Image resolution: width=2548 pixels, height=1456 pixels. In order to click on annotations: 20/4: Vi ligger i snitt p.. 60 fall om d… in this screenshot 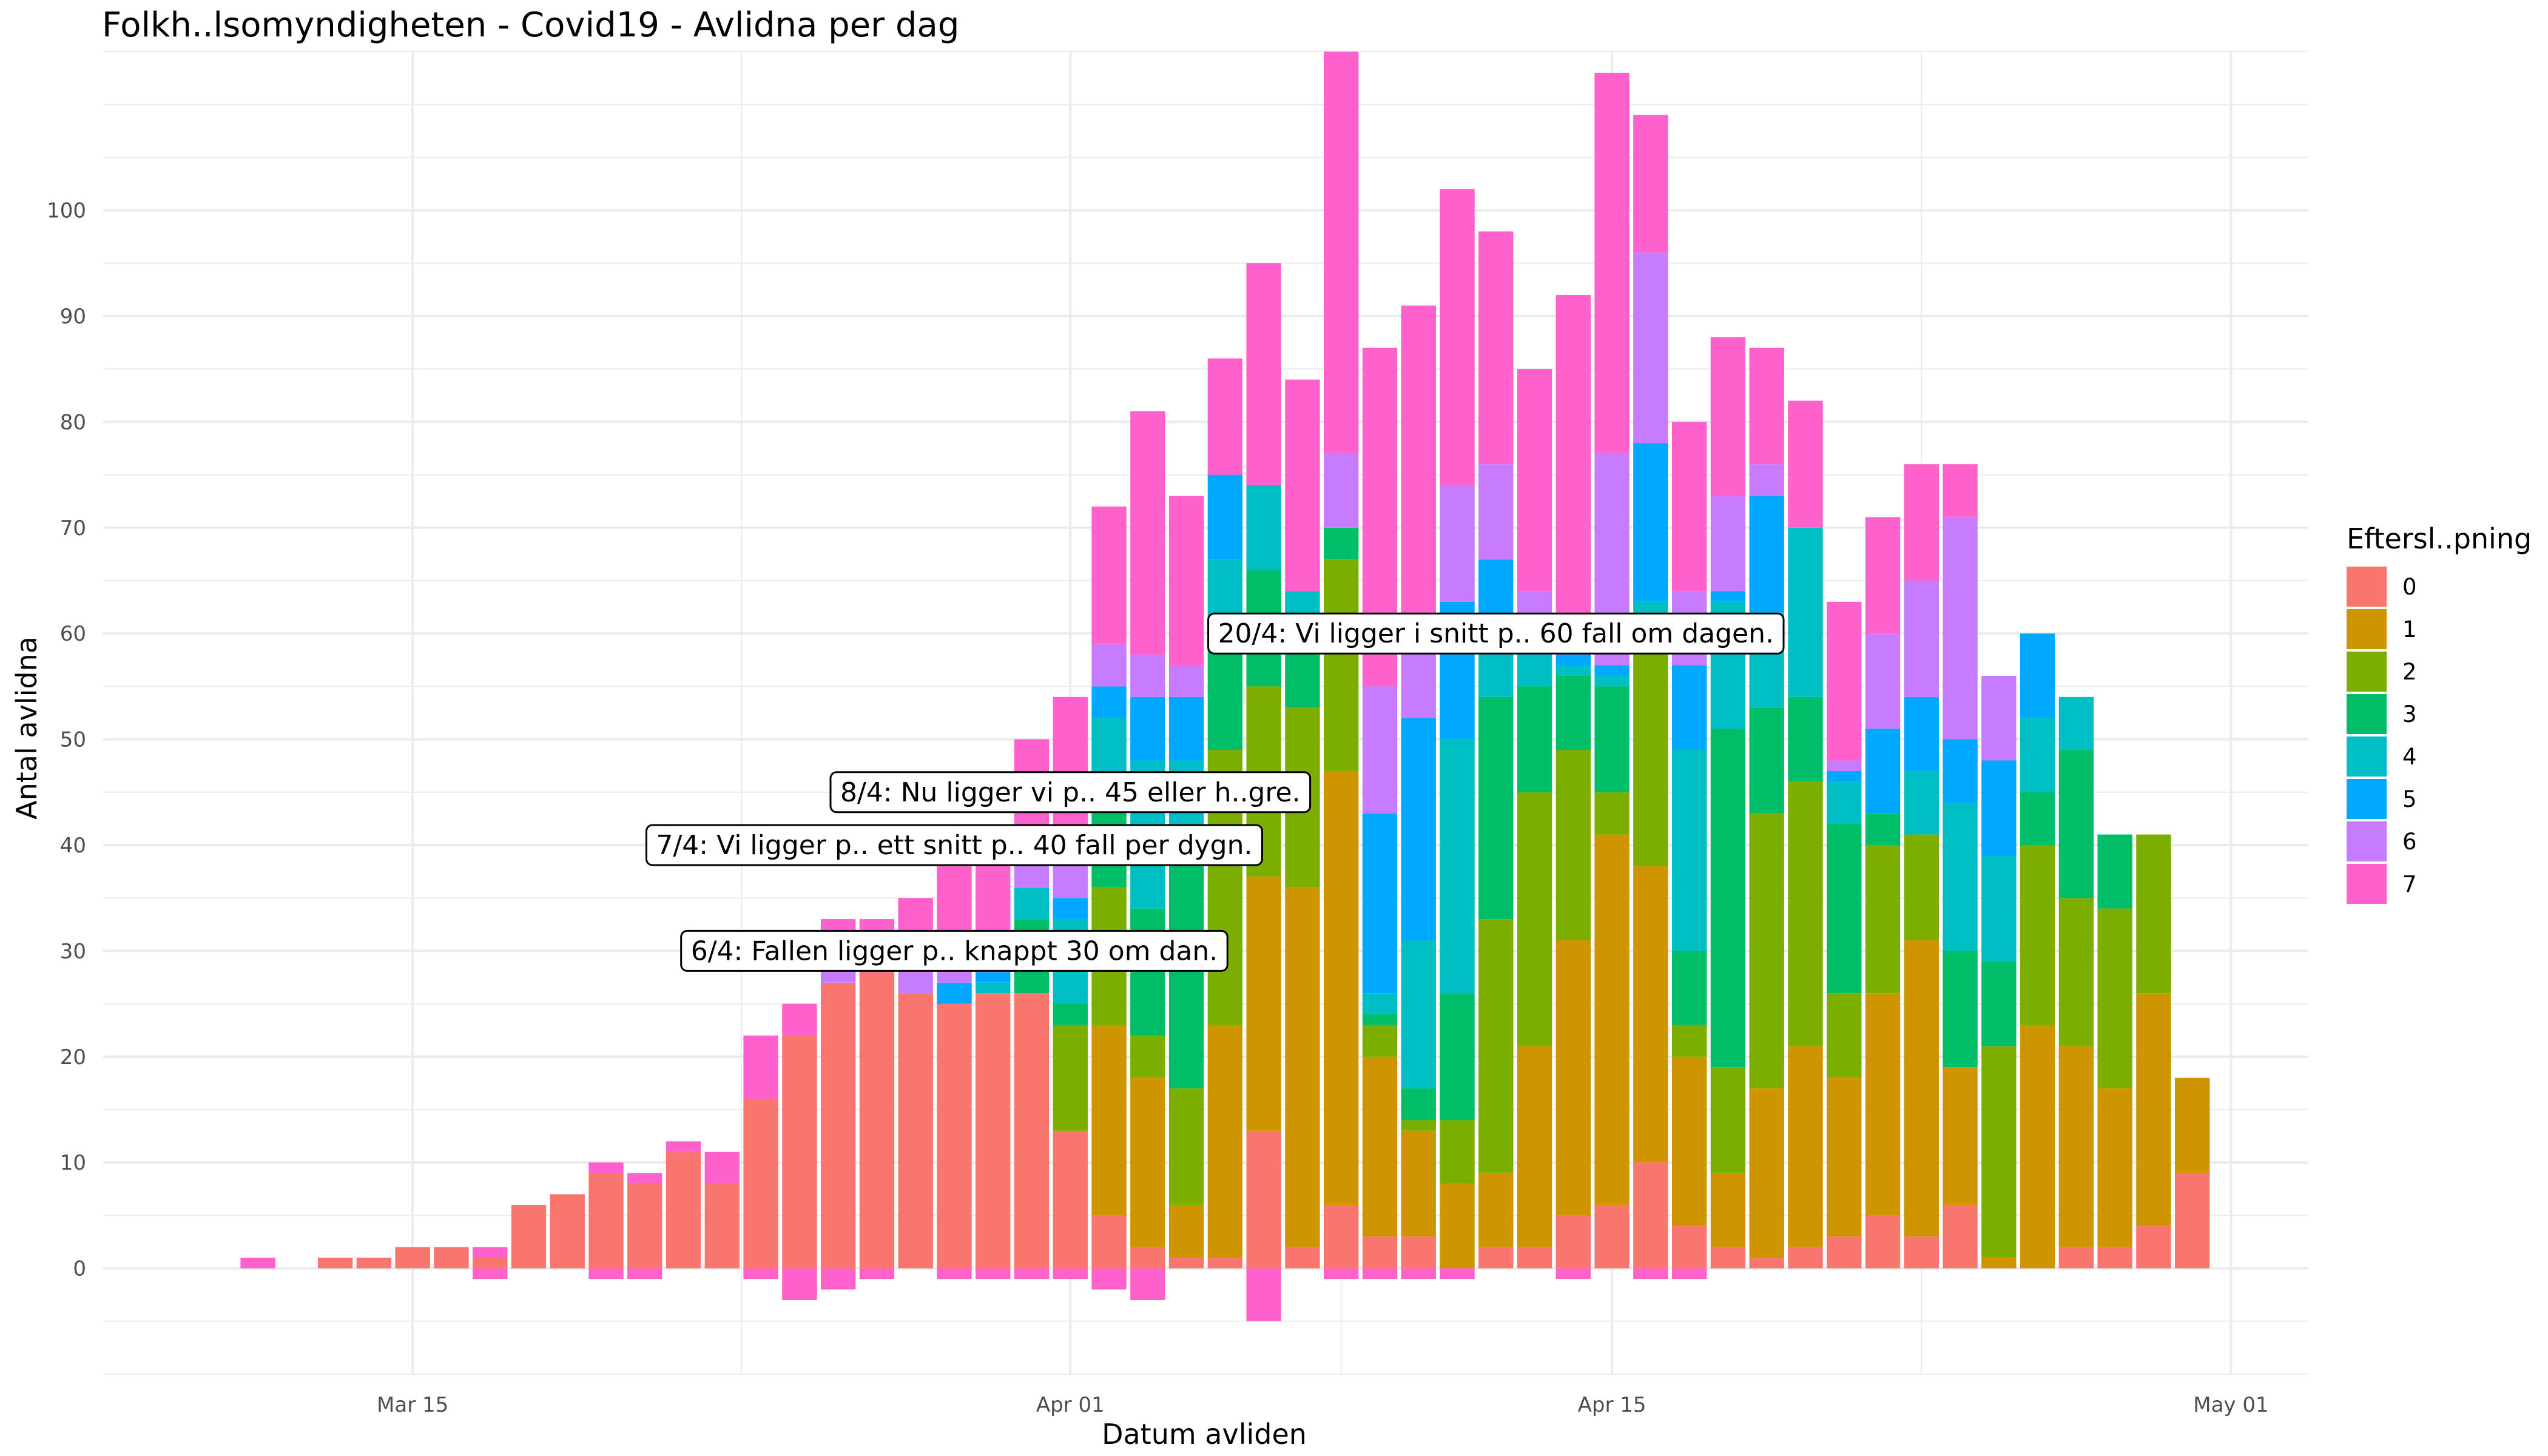, I will do `click(1215, 792)`.